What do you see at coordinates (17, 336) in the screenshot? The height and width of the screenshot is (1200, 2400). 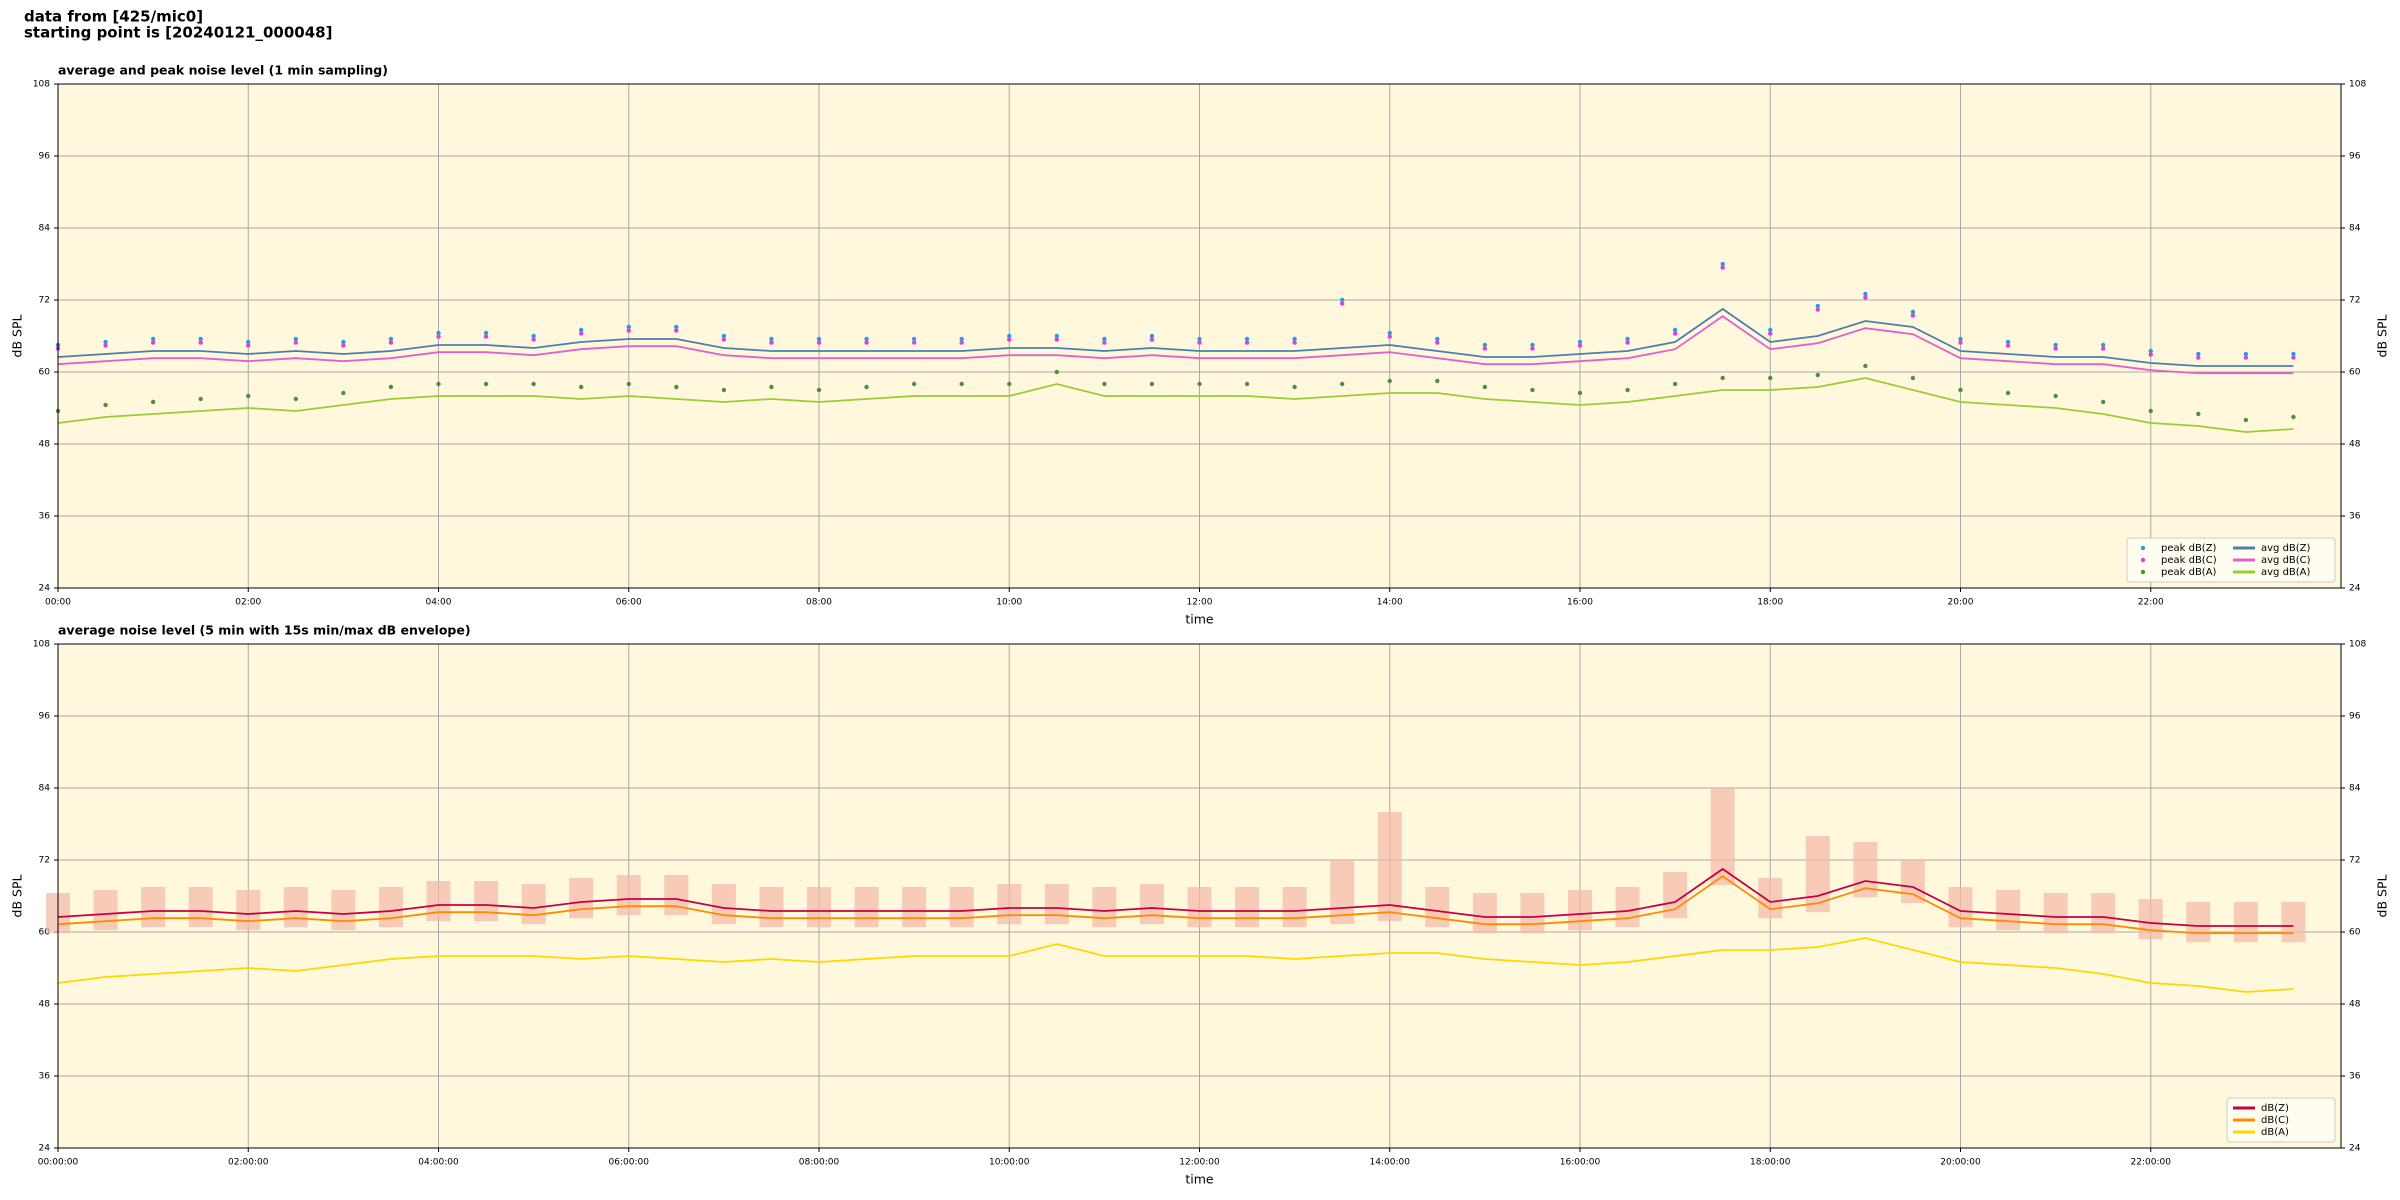 I see `y-axis-label: dB SPL` at bounding box center [17, 336].